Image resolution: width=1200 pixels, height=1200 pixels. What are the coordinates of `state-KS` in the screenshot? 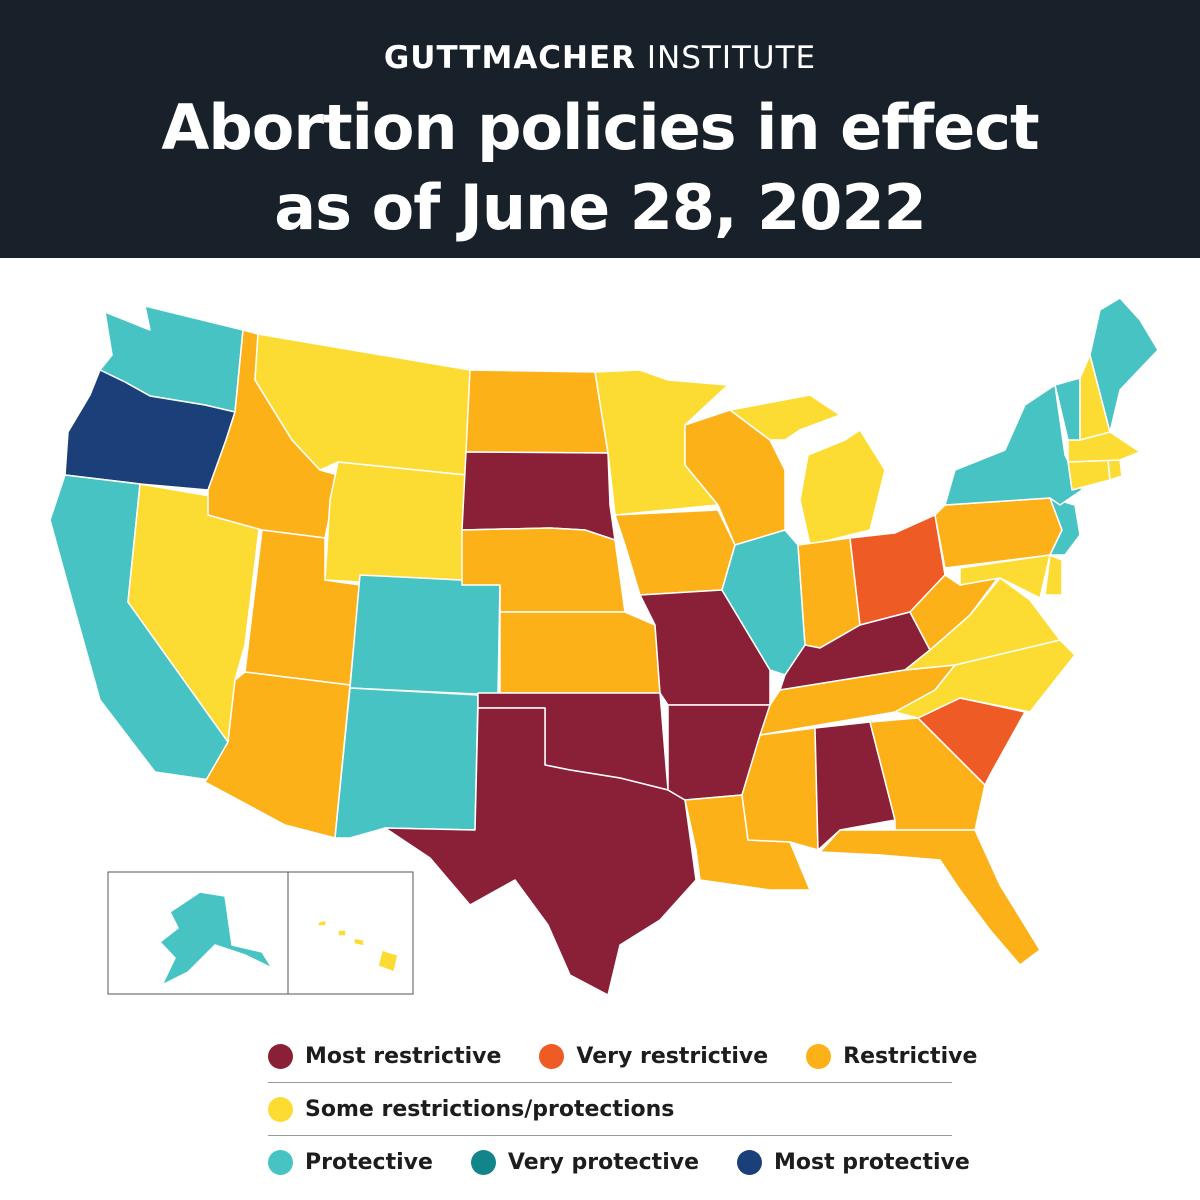 It's located at (580, 652).